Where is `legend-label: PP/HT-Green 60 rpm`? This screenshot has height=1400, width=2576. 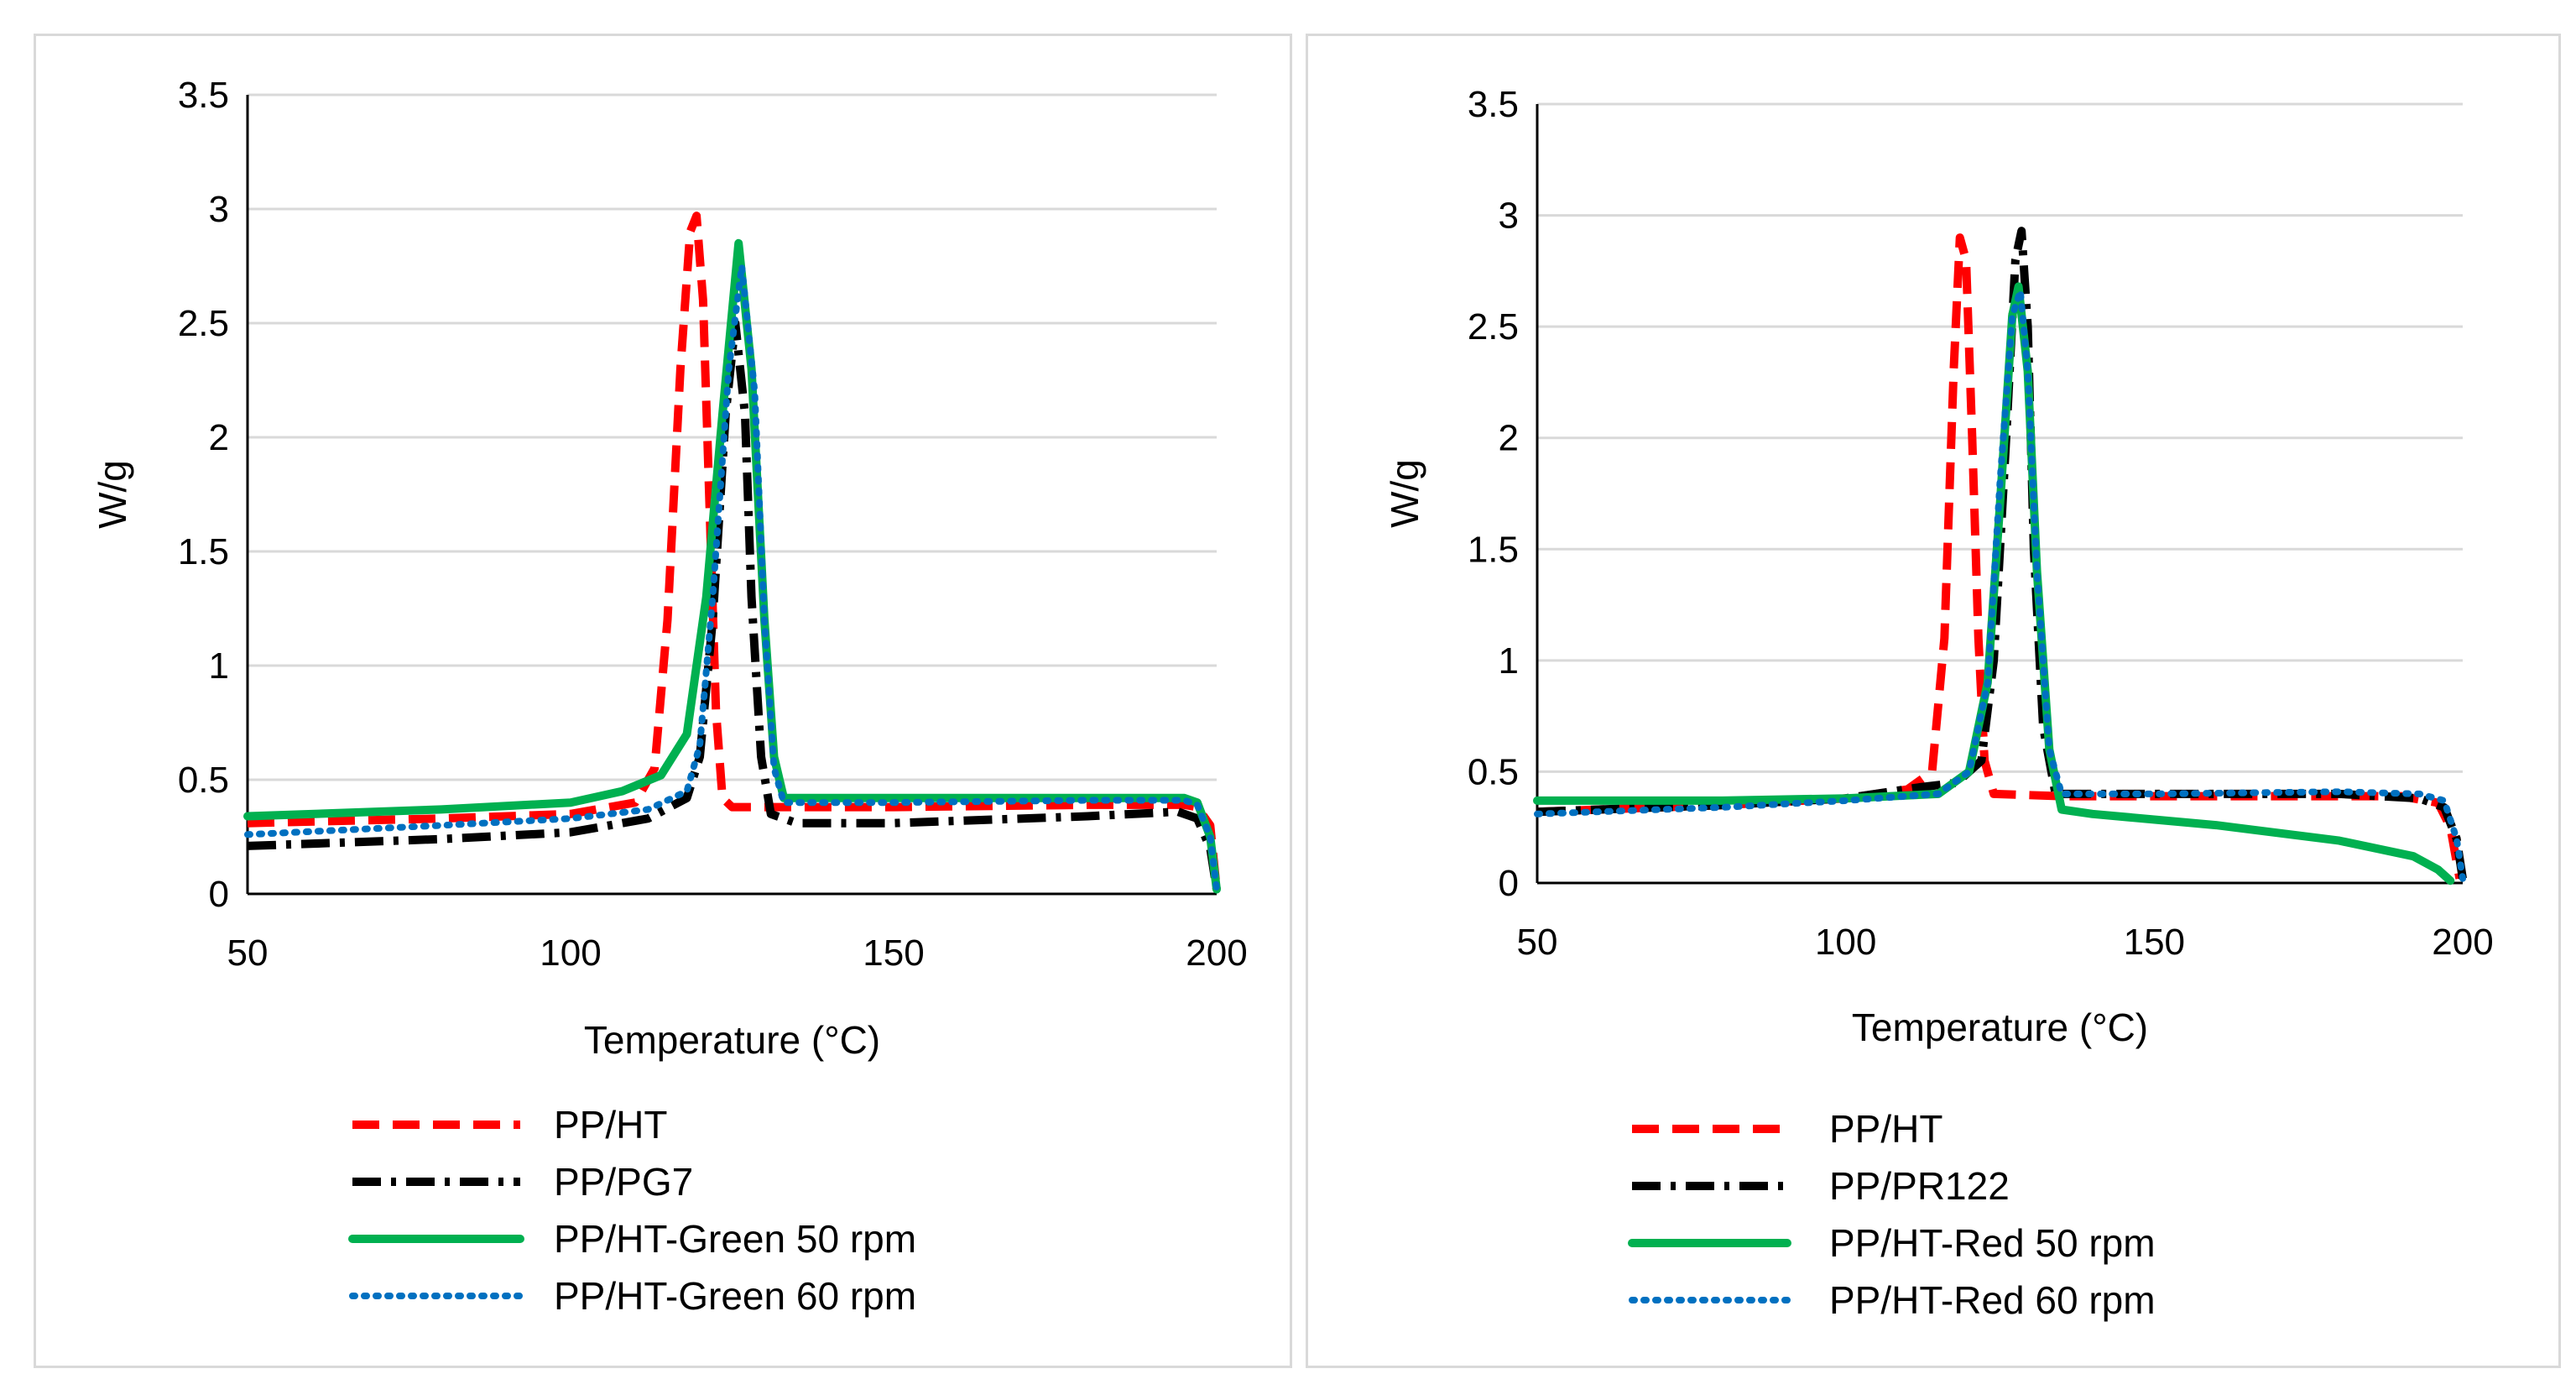
legend-label: PP/HT-Green 60 rpm is located at coordinates (735, 1296).